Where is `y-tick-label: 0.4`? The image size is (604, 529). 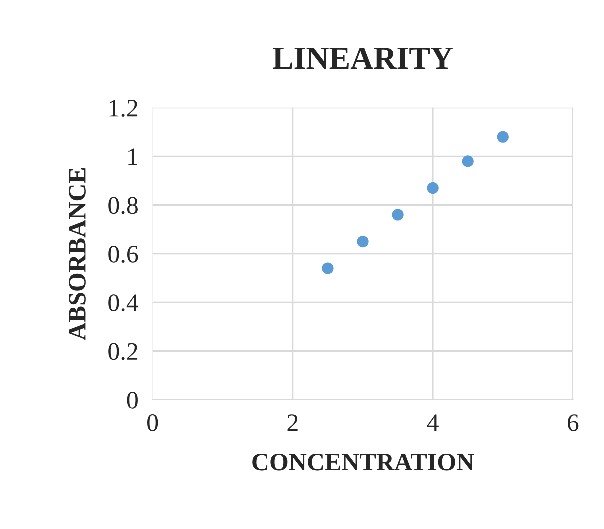 y-tick-label: 0.4 is located at coordinates (123, 303).